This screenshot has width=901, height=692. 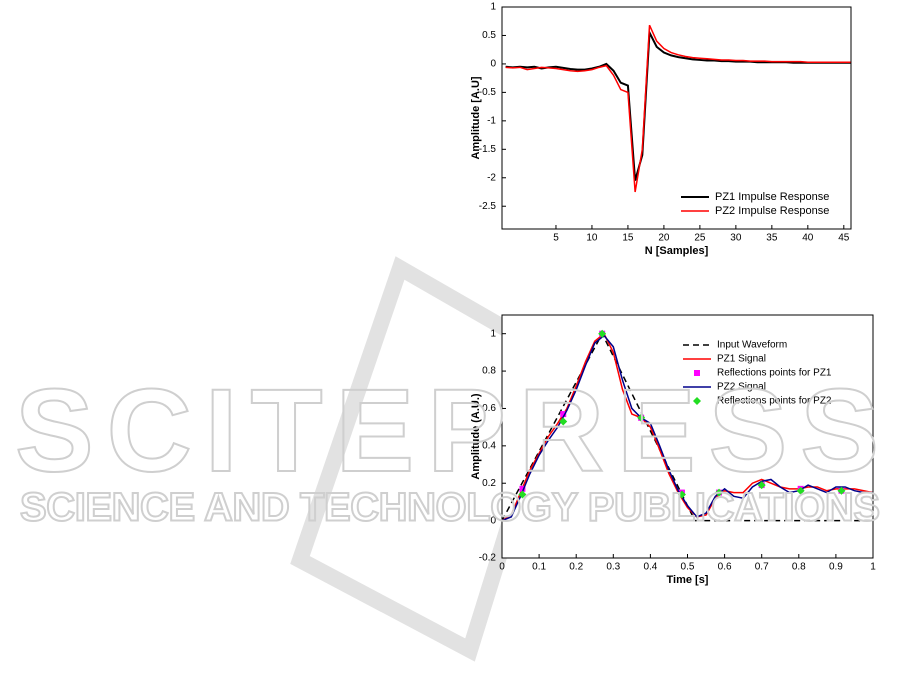 I want to click on x-tick-label: 20, so click(x=664, y=238).